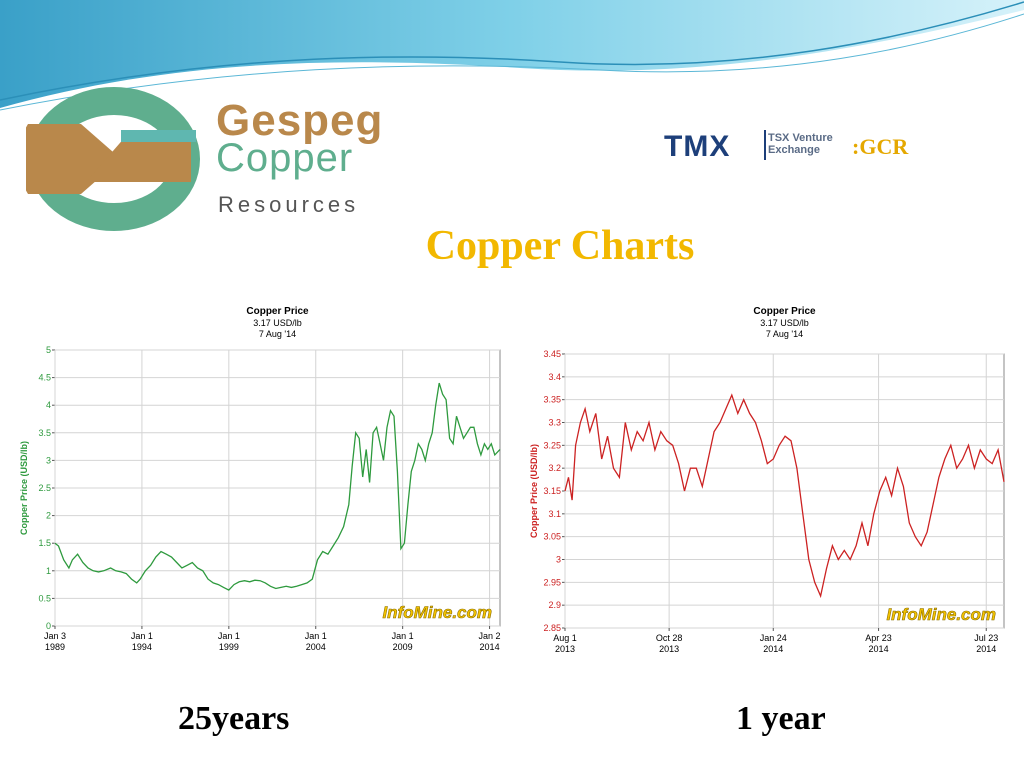 The image size is (1024, 768). What do you see at coordinates (285, 158) in the screenshot?
I see `logo-wordmark-copper: Copper` at bounding box center [285, 158].